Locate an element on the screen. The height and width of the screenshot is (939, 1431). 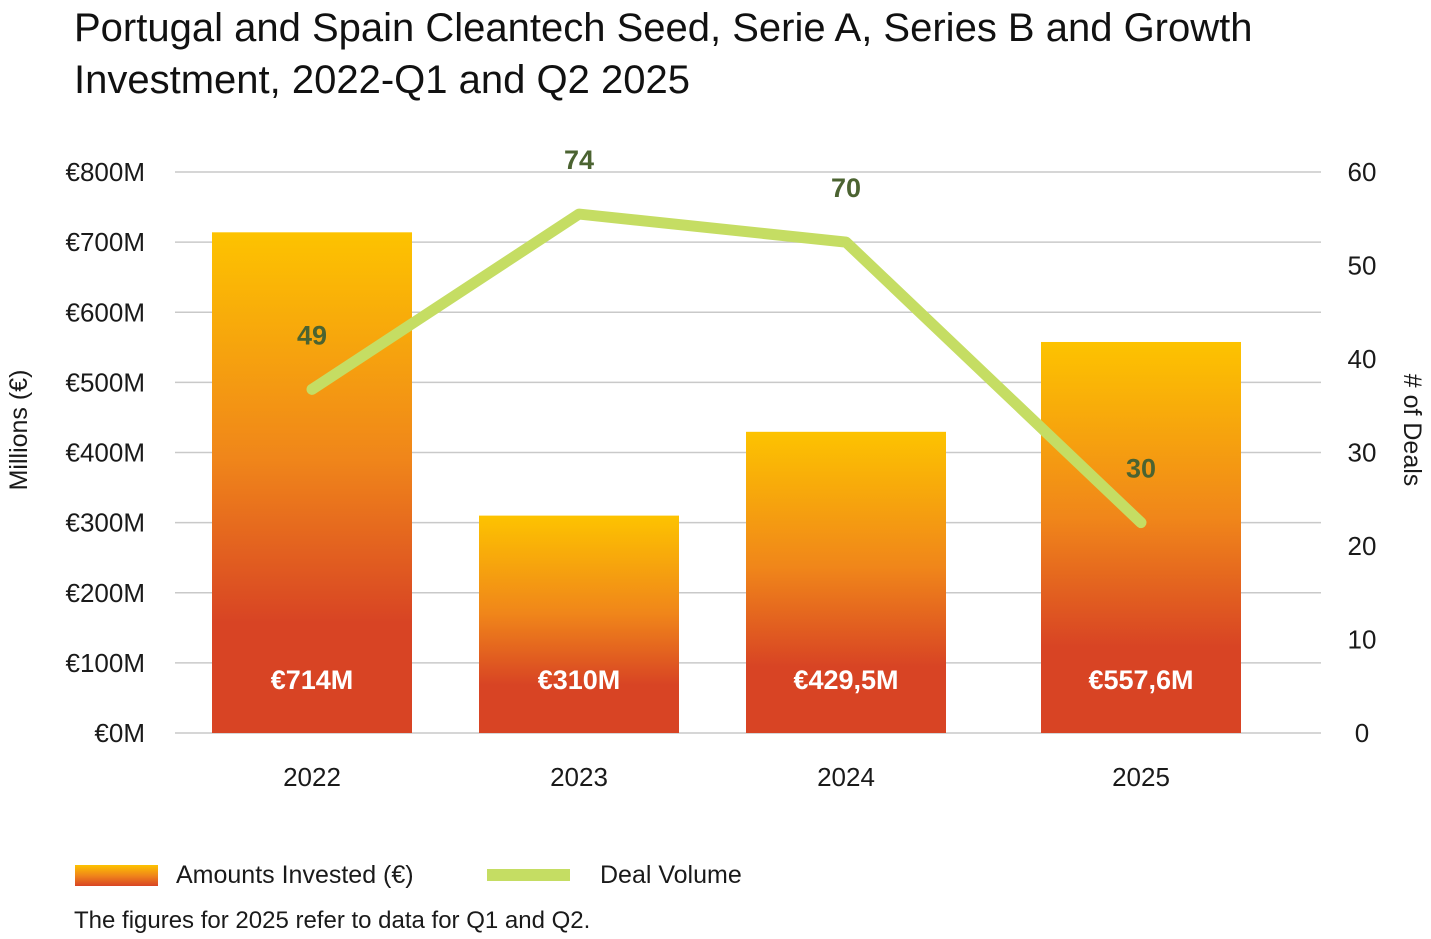
legend-label-deals: Deal Volume is located at coordinates (671, 874).